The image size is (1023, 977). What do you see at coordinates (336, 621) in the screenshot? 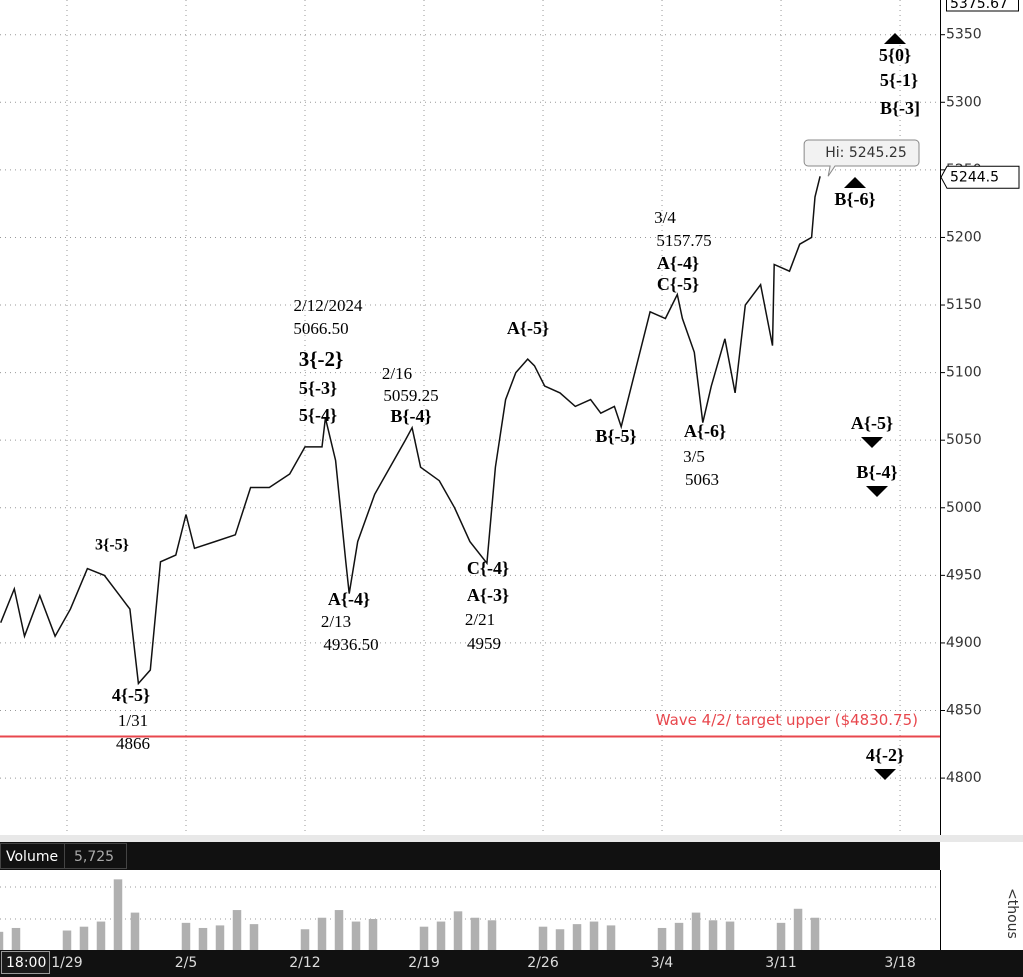
I see `annotation: 2/13` at bounding box center [336, 621].